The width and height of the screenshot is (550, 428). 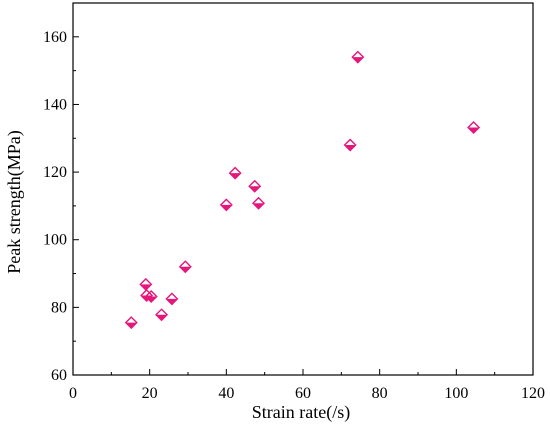 What do you see at coordinates (533, 393) in the screenshot?
I see `x-tick-label: 120` at bounding box center [533, 393].